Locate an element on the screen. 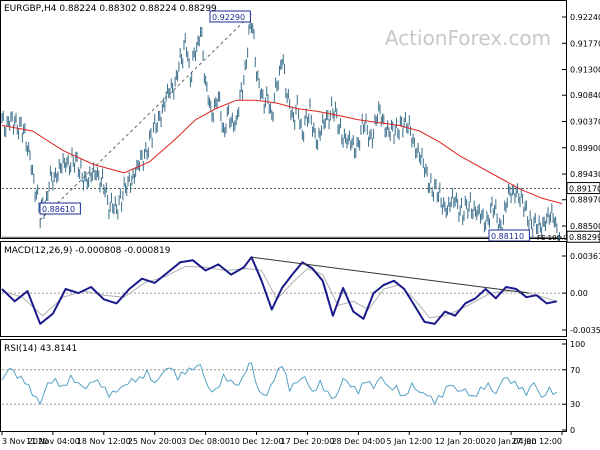  rsi-y-axis: 100 70 30 0 is located at coordinates (573, 387).